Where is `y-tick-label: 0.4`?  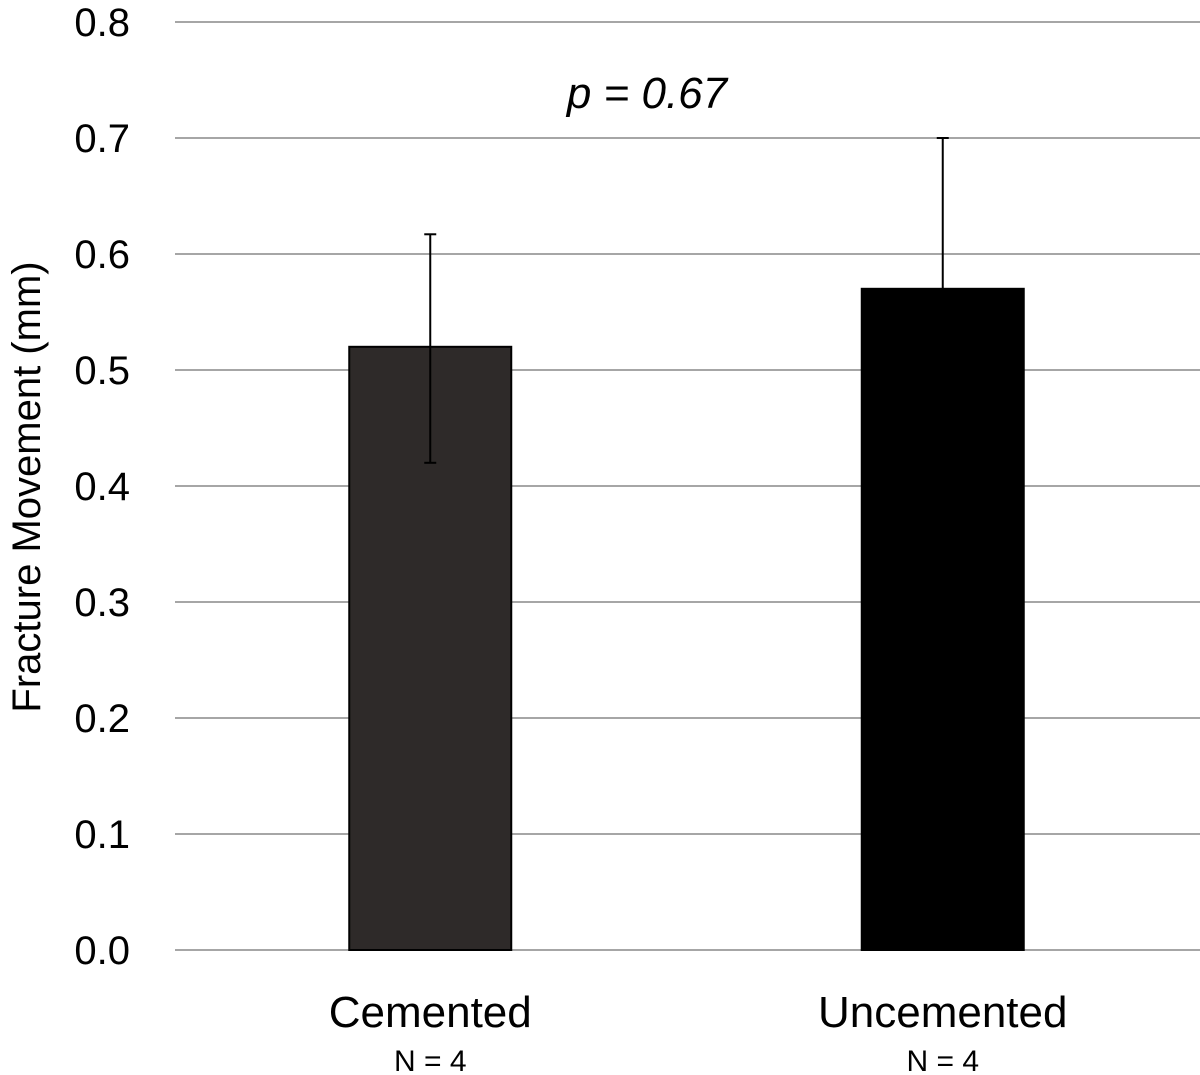 y-tick-label: 0.4 is located at coordinates (102, 487).